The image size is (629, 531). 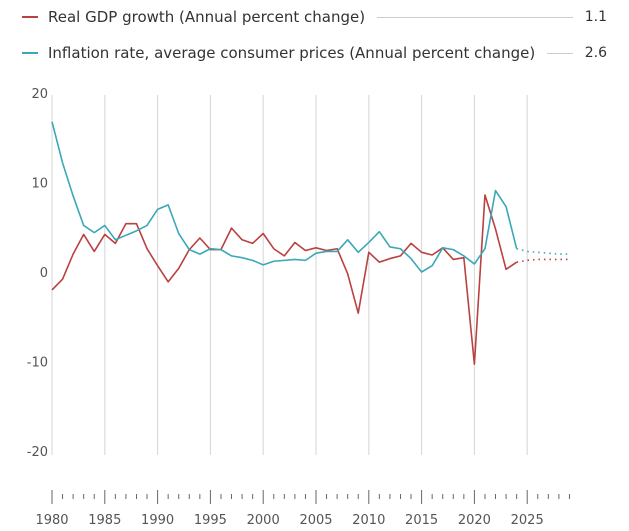 What do you see at coordinates (39, 184) in the screenshot?
I see `y-tick-label: 10` at bounding box center [39, 184].